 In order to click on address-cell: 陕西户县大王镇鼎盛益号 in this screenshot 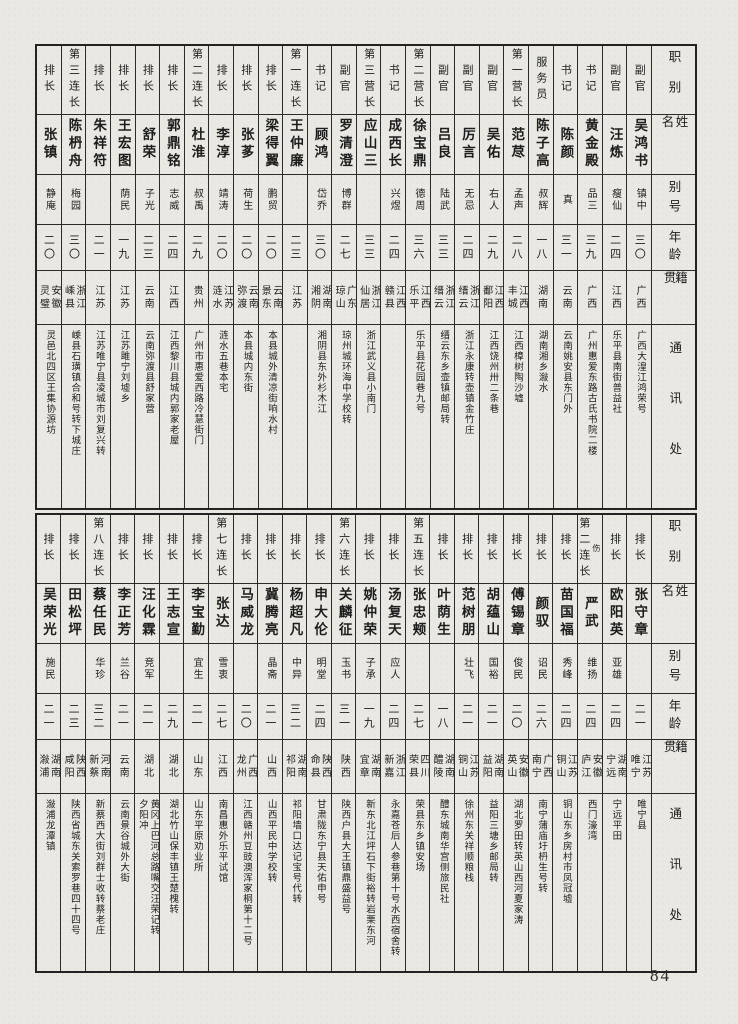, I will do `click(343, 882)`.